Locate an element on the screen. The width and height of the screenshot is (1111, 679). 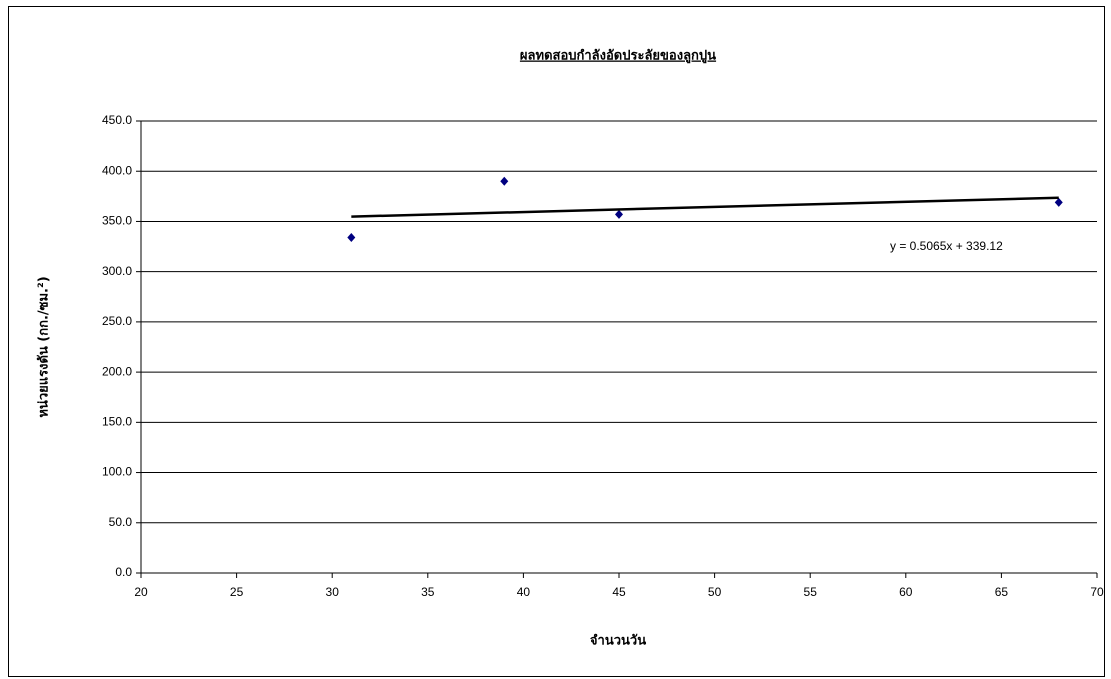
y-tick-label: 50.0 is located at coordinates (121, 522).